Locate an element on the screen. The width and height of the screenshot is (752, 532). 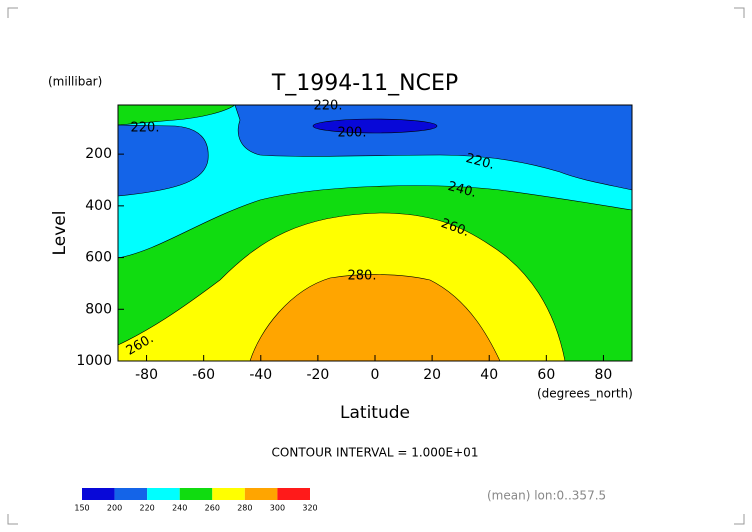
annotation: (mean) lon:0..357.5 is located at coordinates (546, 496).